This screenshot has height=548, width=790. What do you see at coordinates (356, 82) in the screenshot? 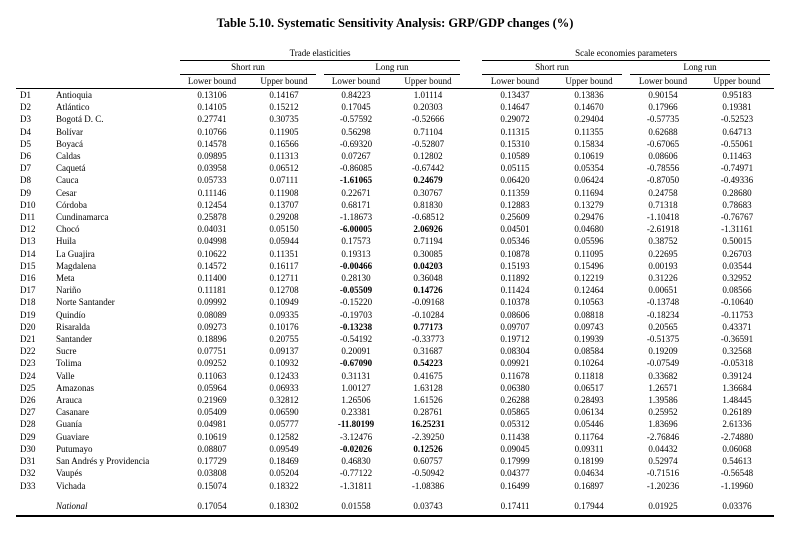
I see `col-header-lower-bound: Lower bound` at bounding box center [356, 82].